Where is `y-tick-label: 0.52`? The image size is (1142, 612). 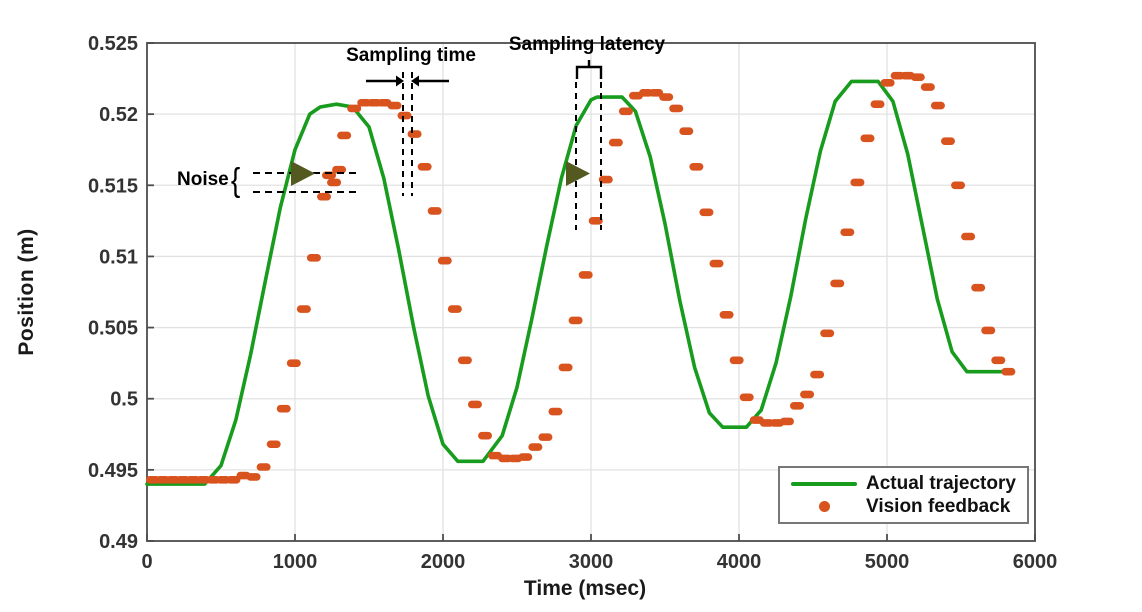
y-tick-label: 0.52 is located at coordinates (118, 115).